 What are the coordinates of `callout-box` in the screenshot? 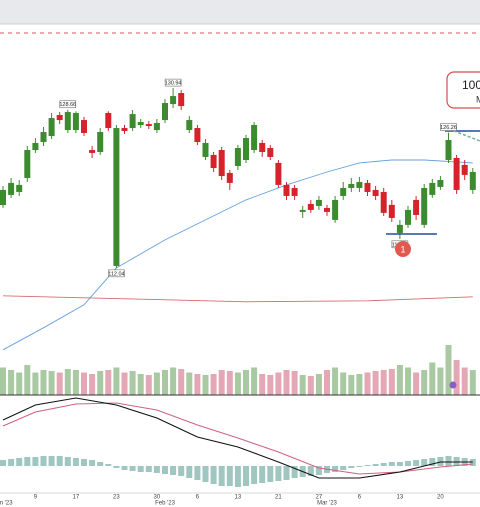 It's located at (463, 90).